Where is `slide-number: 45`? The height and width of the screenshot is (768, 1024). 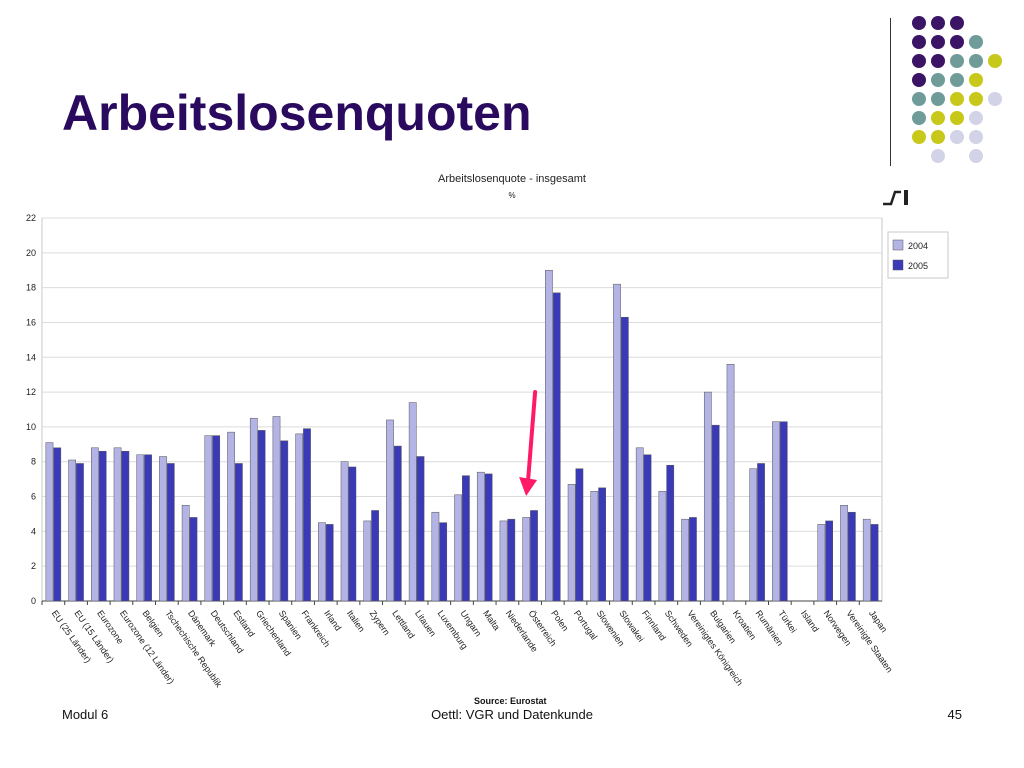
slide-number: 45 is located at coordinates (954, 714).